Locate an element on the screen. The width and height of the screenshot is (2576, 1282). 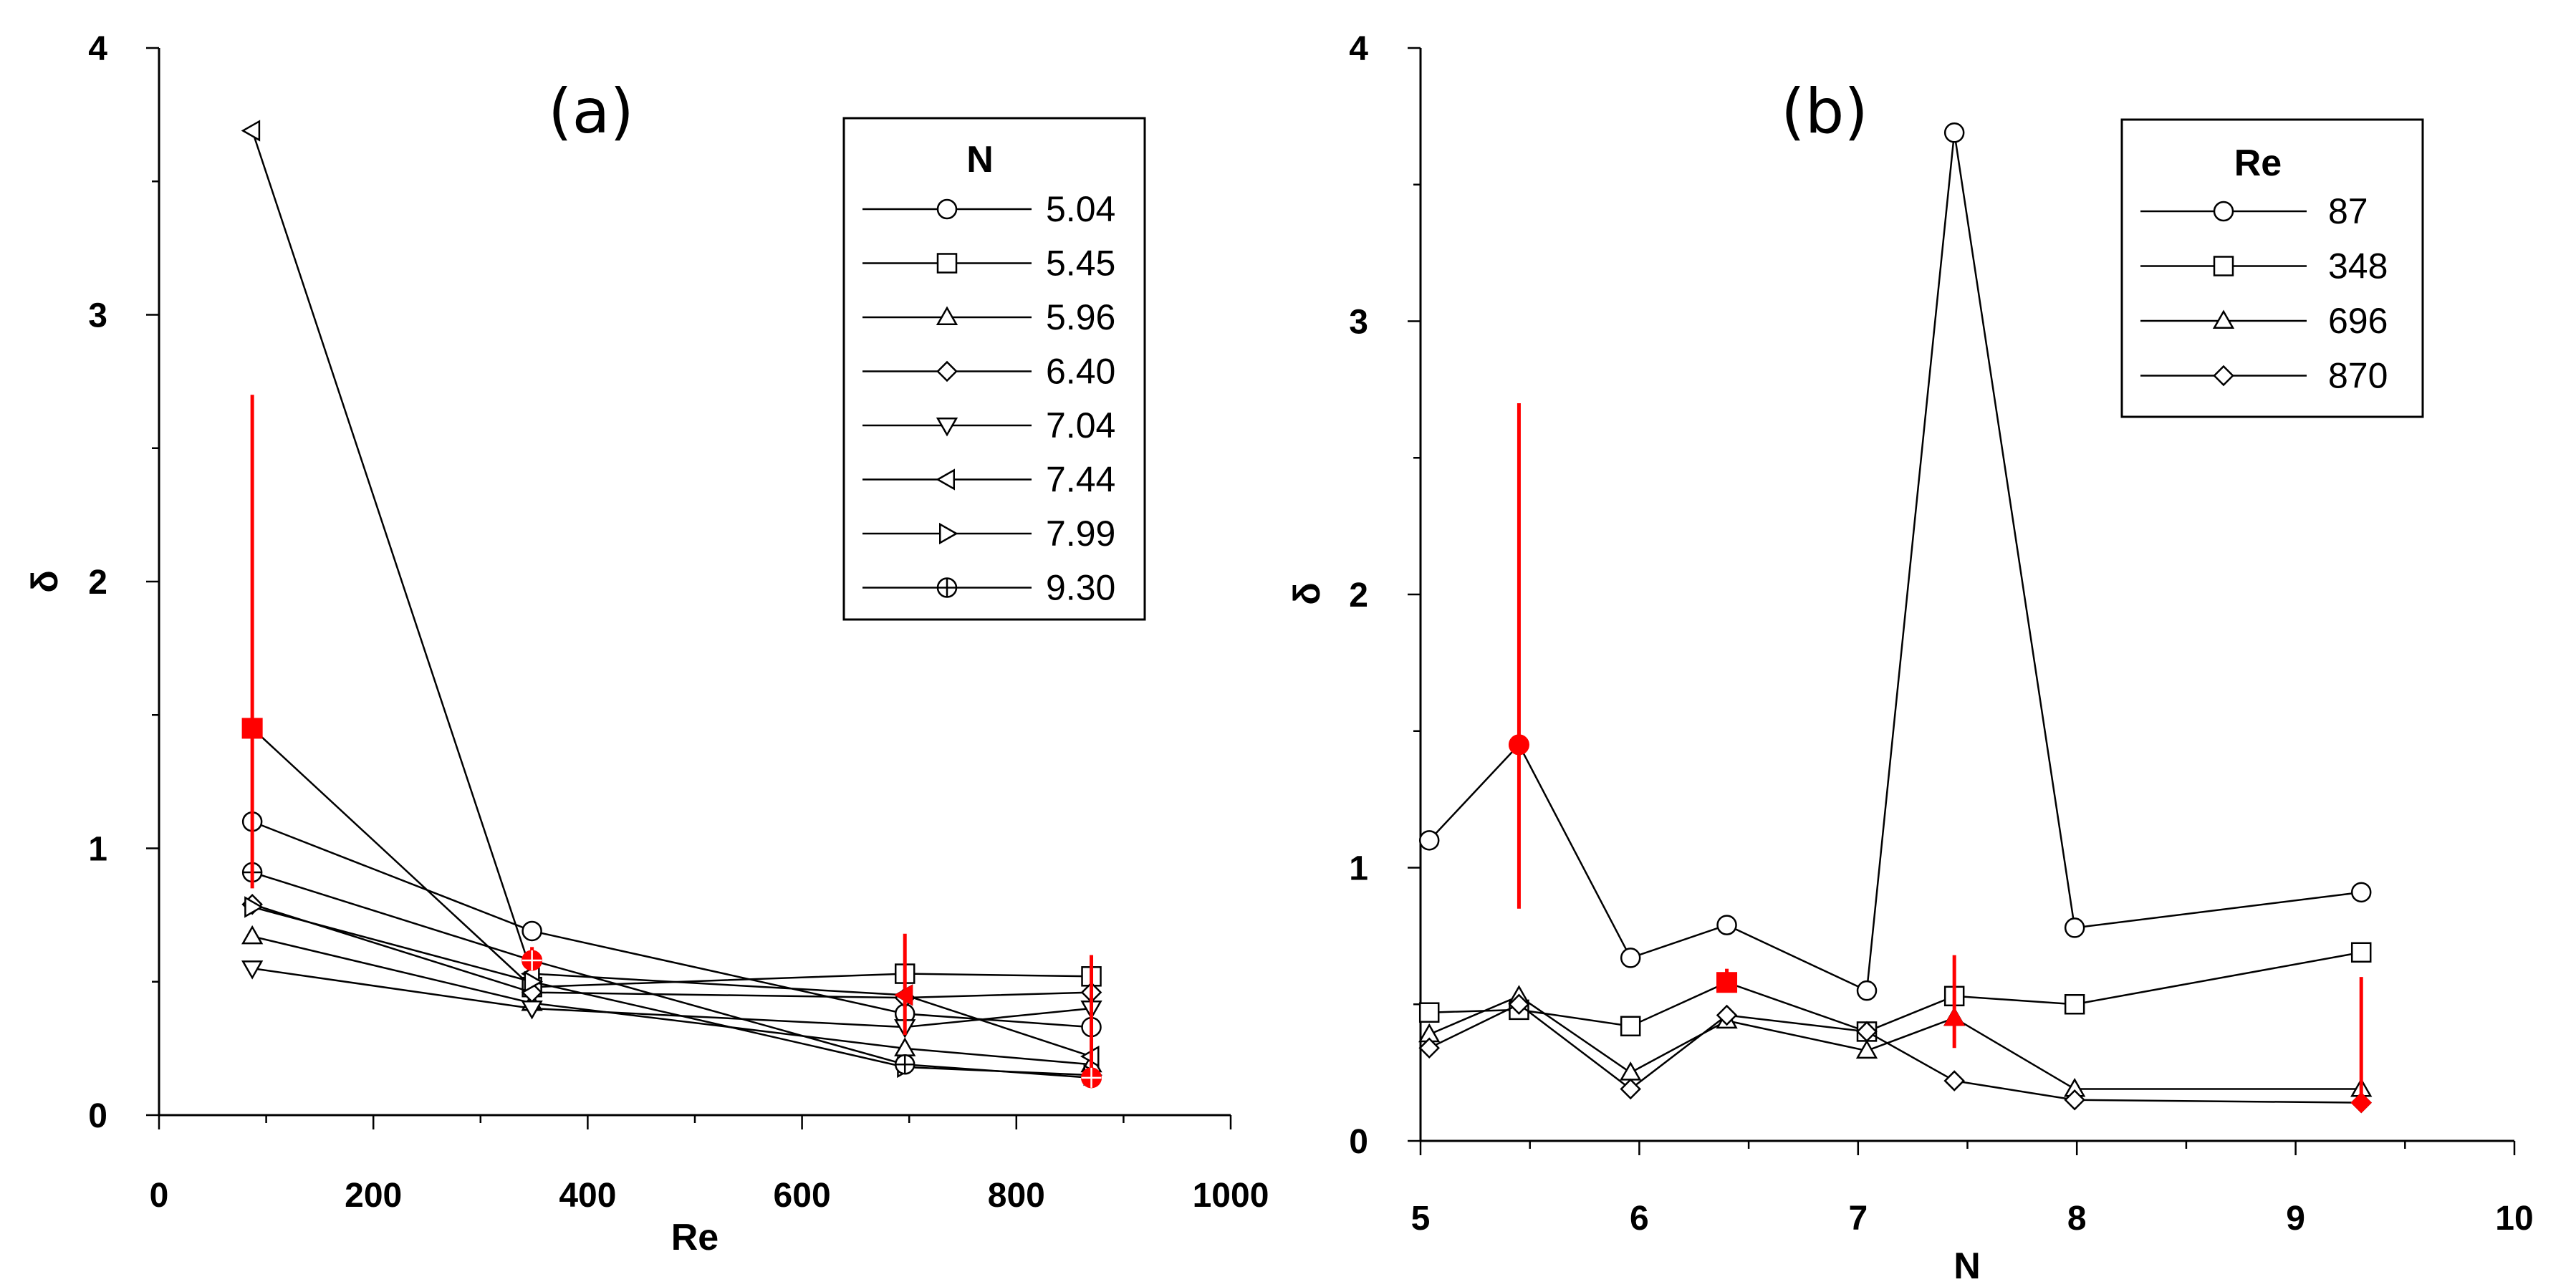
legend-label: 5.45 is located at coordinates (1080, 264).